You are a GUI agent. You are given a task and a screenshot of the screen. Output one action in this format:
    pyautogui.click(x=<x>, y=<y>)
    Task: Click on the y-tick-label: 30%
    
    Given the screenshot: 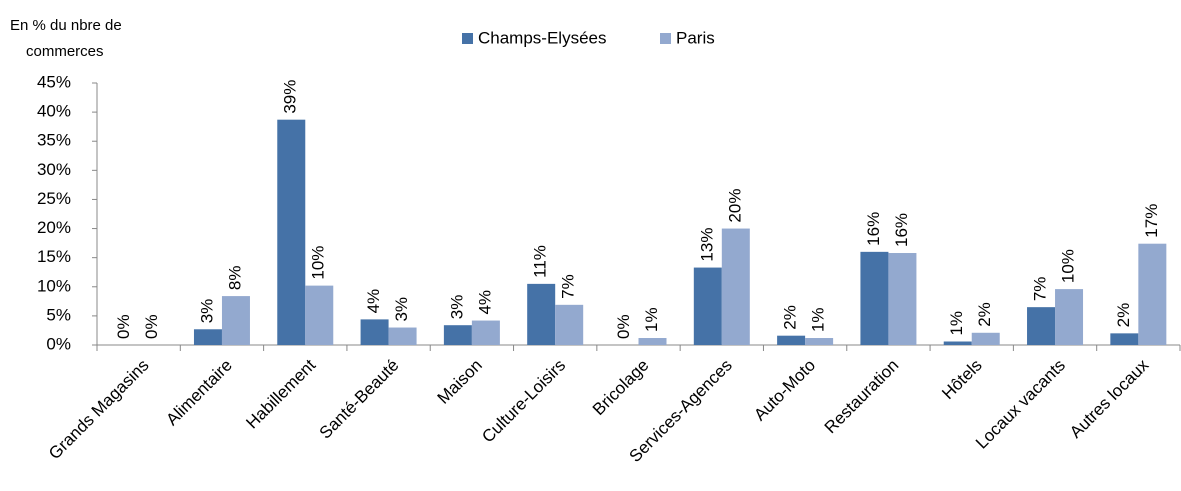 What is the action you would take?
    pyautogui.click(x=54, y=169)
    